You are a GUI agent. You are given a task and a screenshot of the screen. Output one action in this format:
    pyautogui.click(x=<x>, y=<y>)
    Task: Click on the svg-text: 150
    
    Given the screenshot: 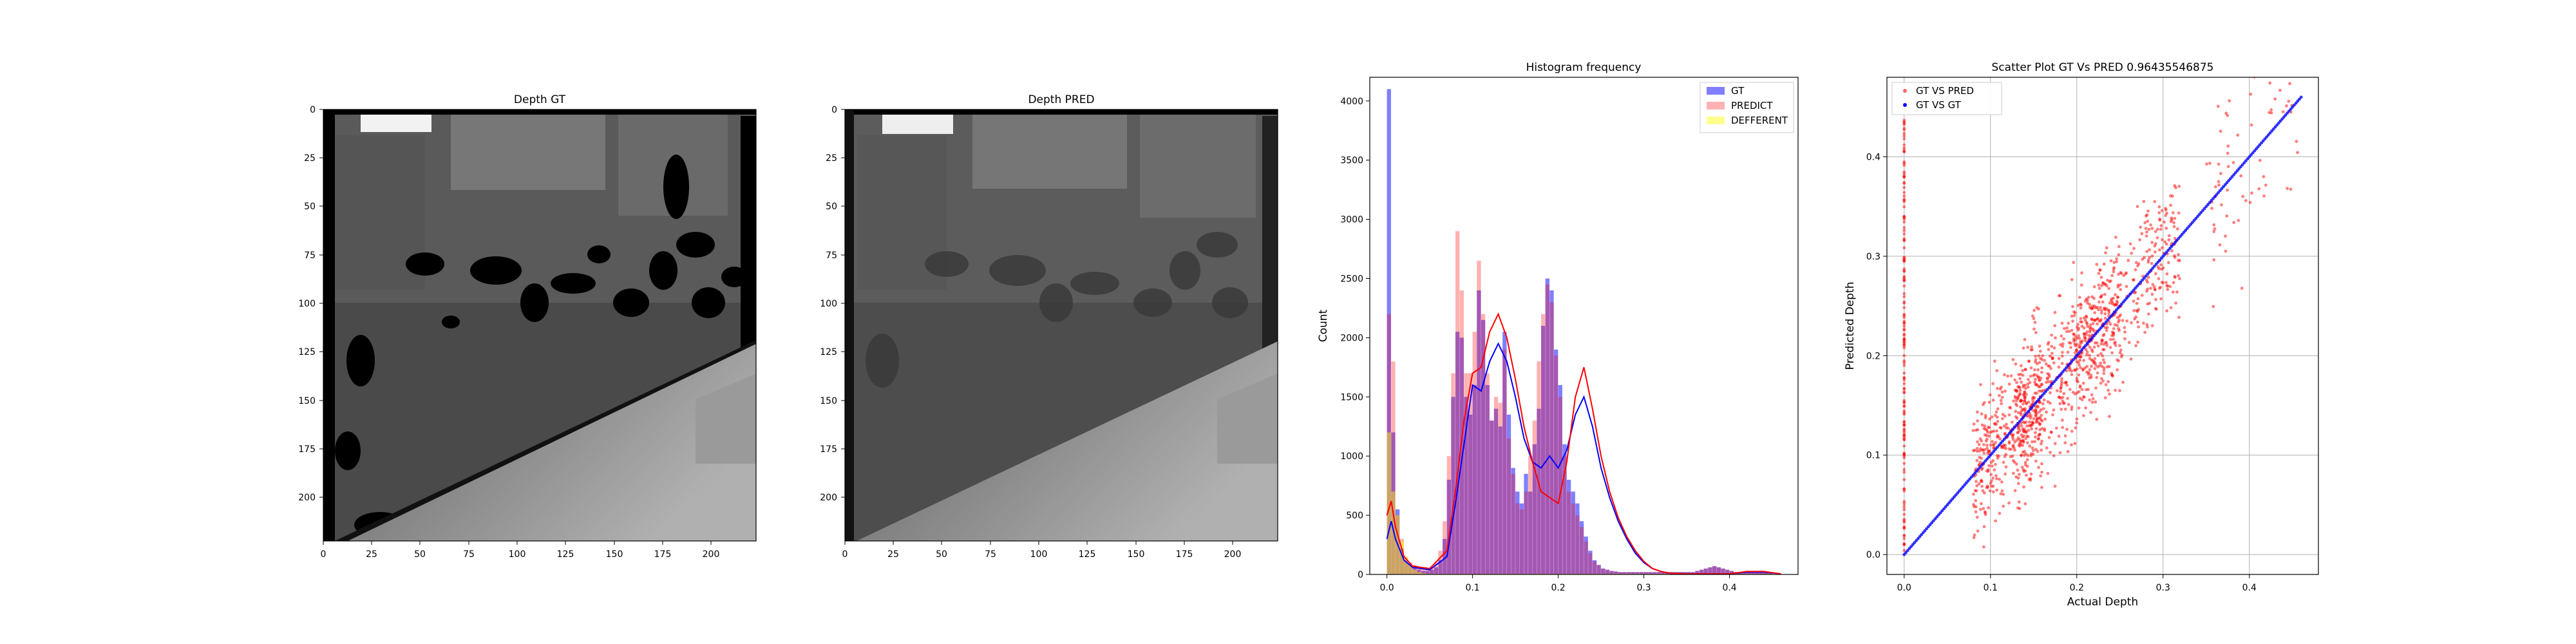 What is the action you would take?
    pyautogui.click(x=307, y=401)
    